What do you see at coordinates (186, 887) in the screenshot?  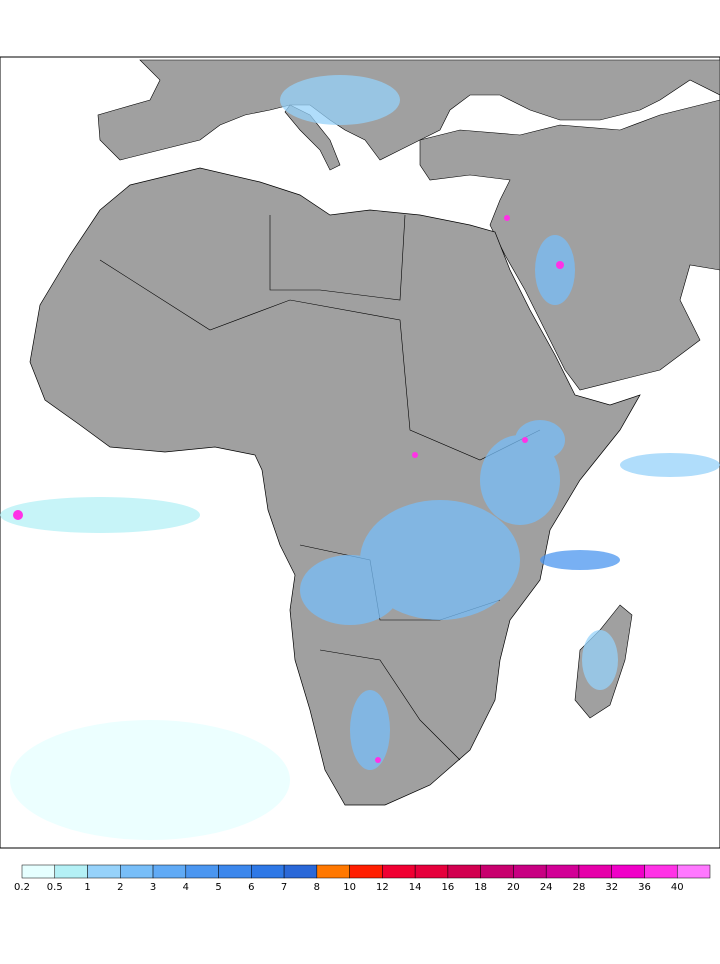 I see `colorbar-label: 4` at bounding box center [186, 887].